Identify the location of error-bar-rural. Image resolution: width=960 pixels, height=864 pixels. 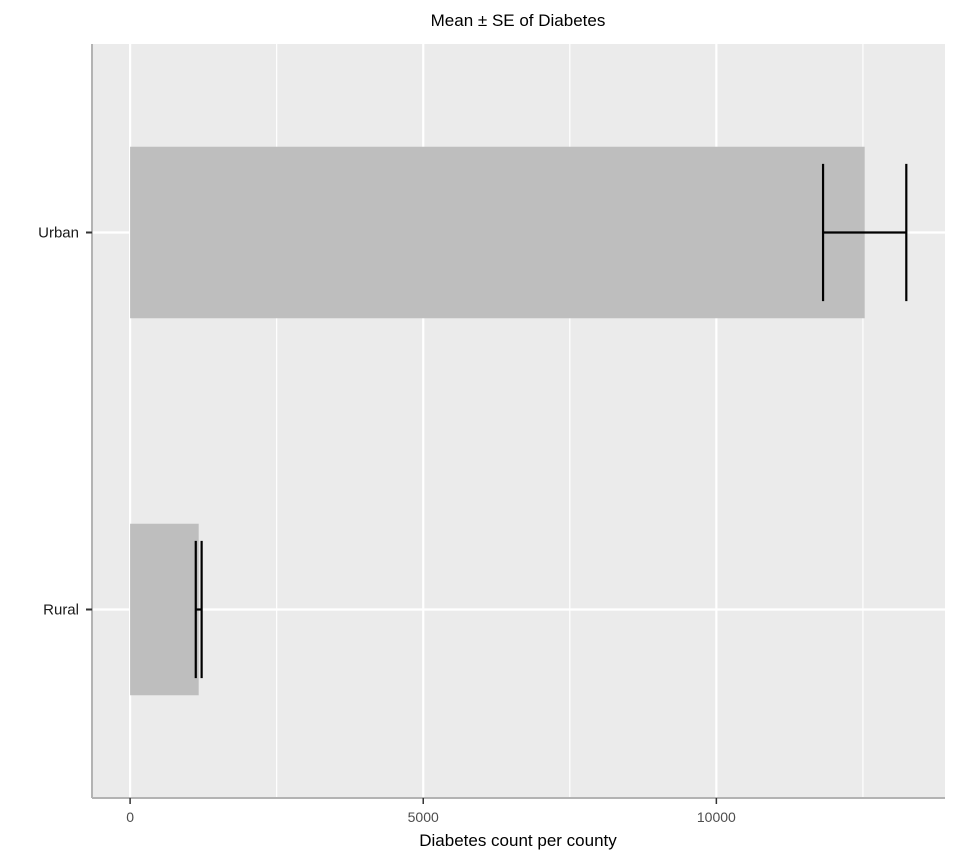
(198, 609).